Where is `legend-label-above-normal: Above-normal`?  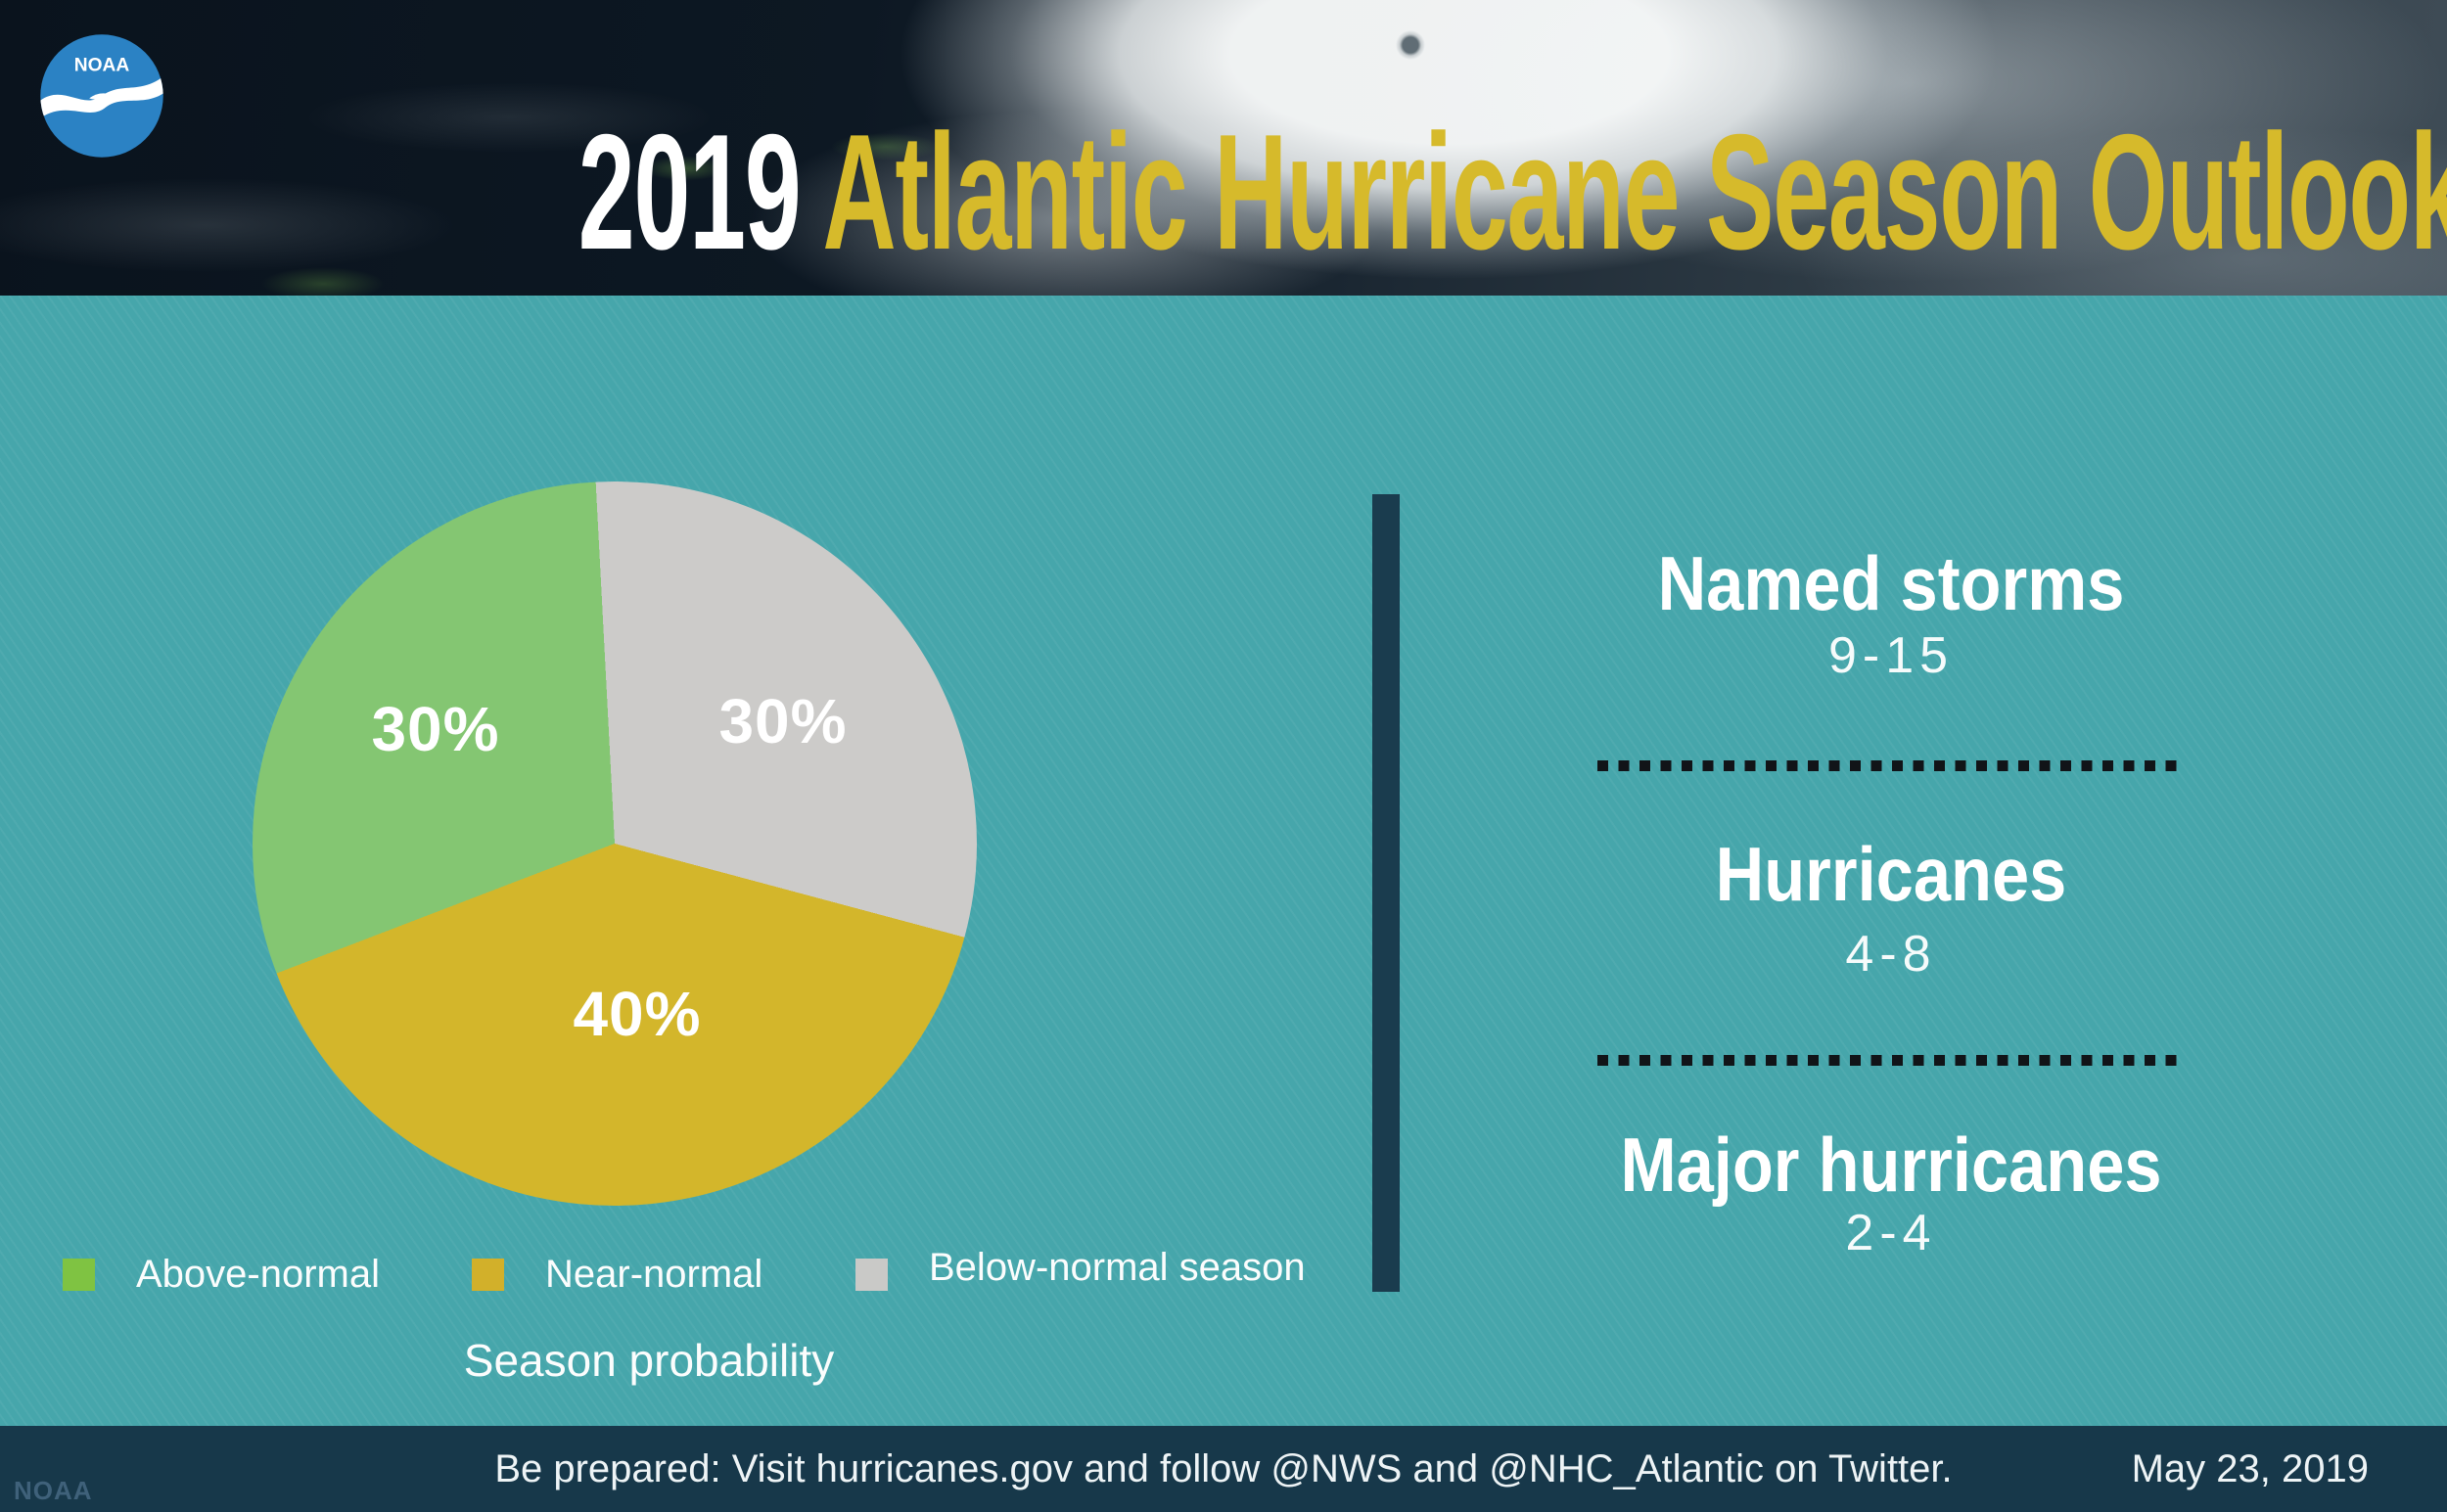
legend-label-above-normal: Above-normal is located at coordinates (258, 1274).